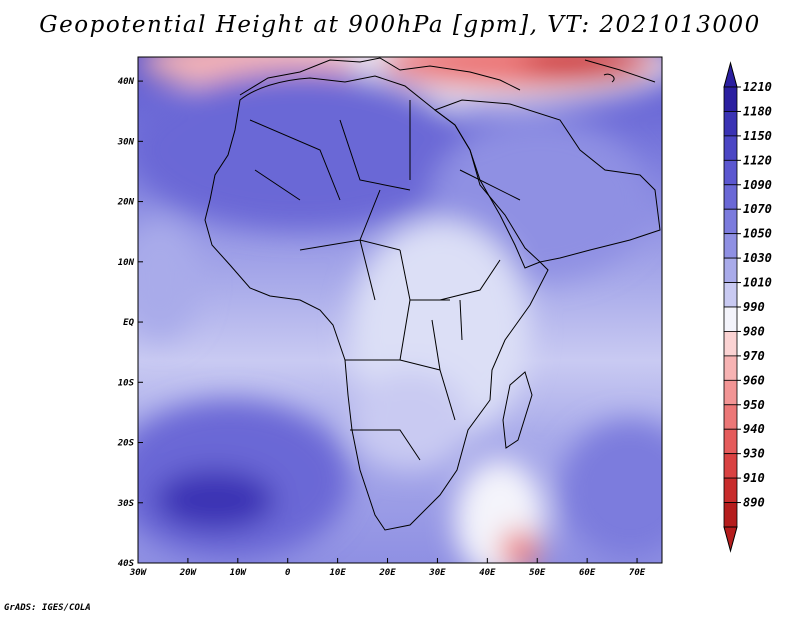 Image resolution: width=800 pixels, height=618 pixels. What do you see at coordinates (754, 429) in the screenshot?
I see `colorbar-label: 940` at bounding box center [754, 429].